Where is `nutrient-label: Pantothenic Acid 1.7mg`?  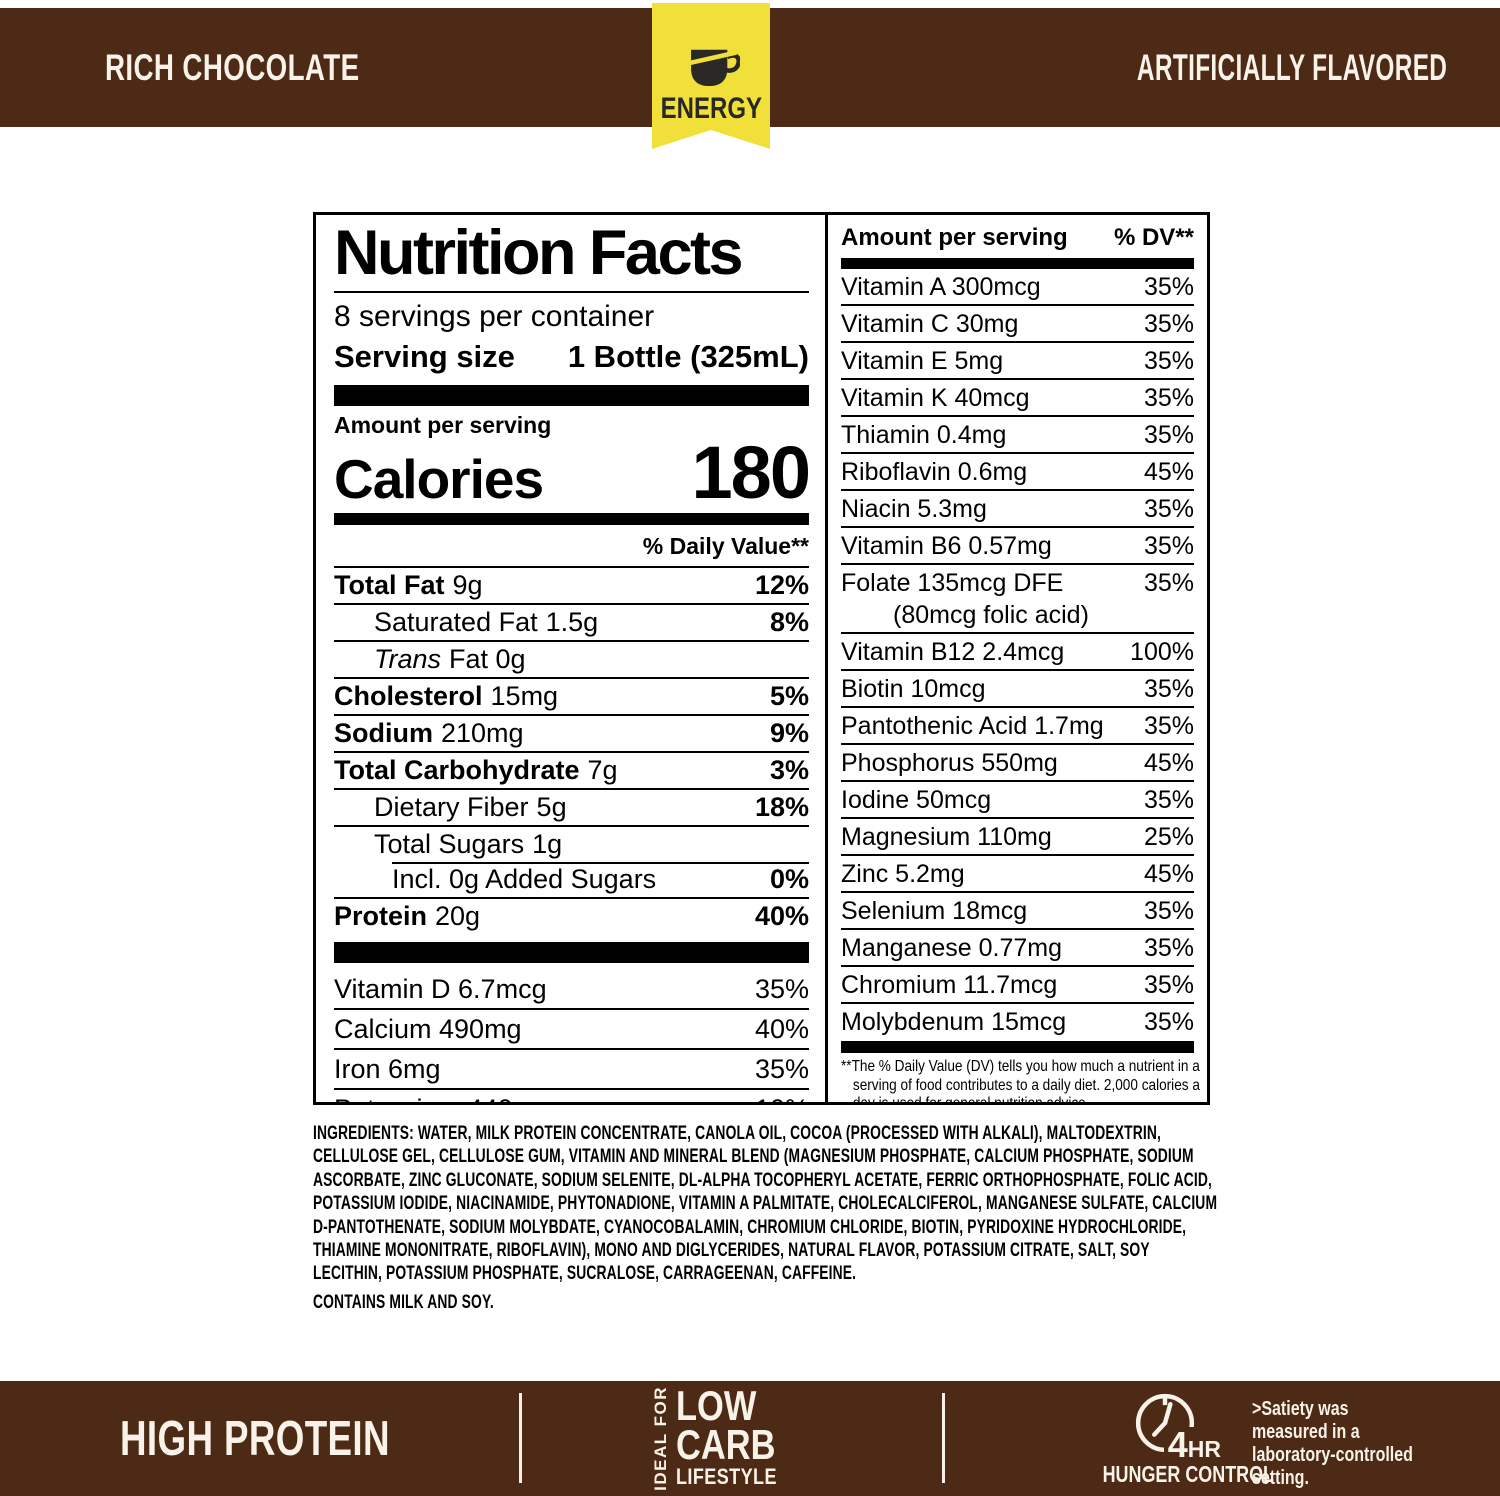
nutrient-label: Pantothenic Acid 1.7mg is located at coordinates (972, 725).